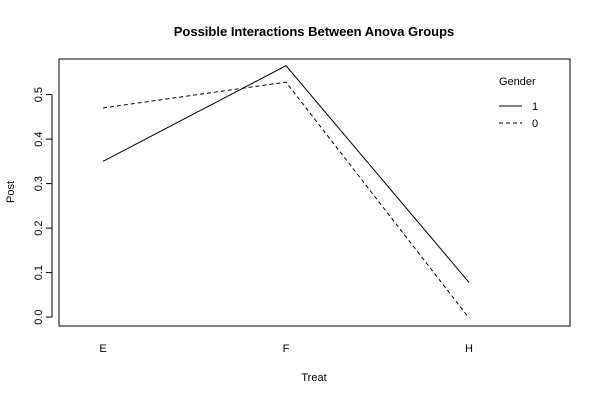  I want to click on legend-entry-label: 0, so click(535, 124).